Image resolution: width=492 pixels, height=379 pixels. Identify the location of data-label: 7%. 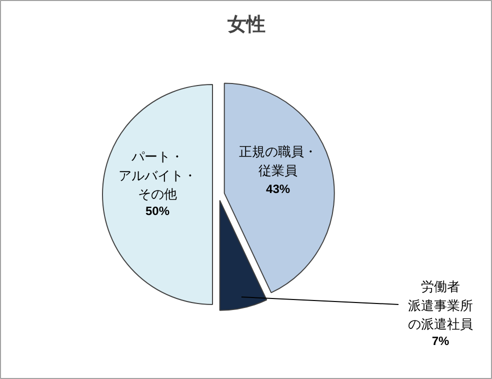
(441, 341).